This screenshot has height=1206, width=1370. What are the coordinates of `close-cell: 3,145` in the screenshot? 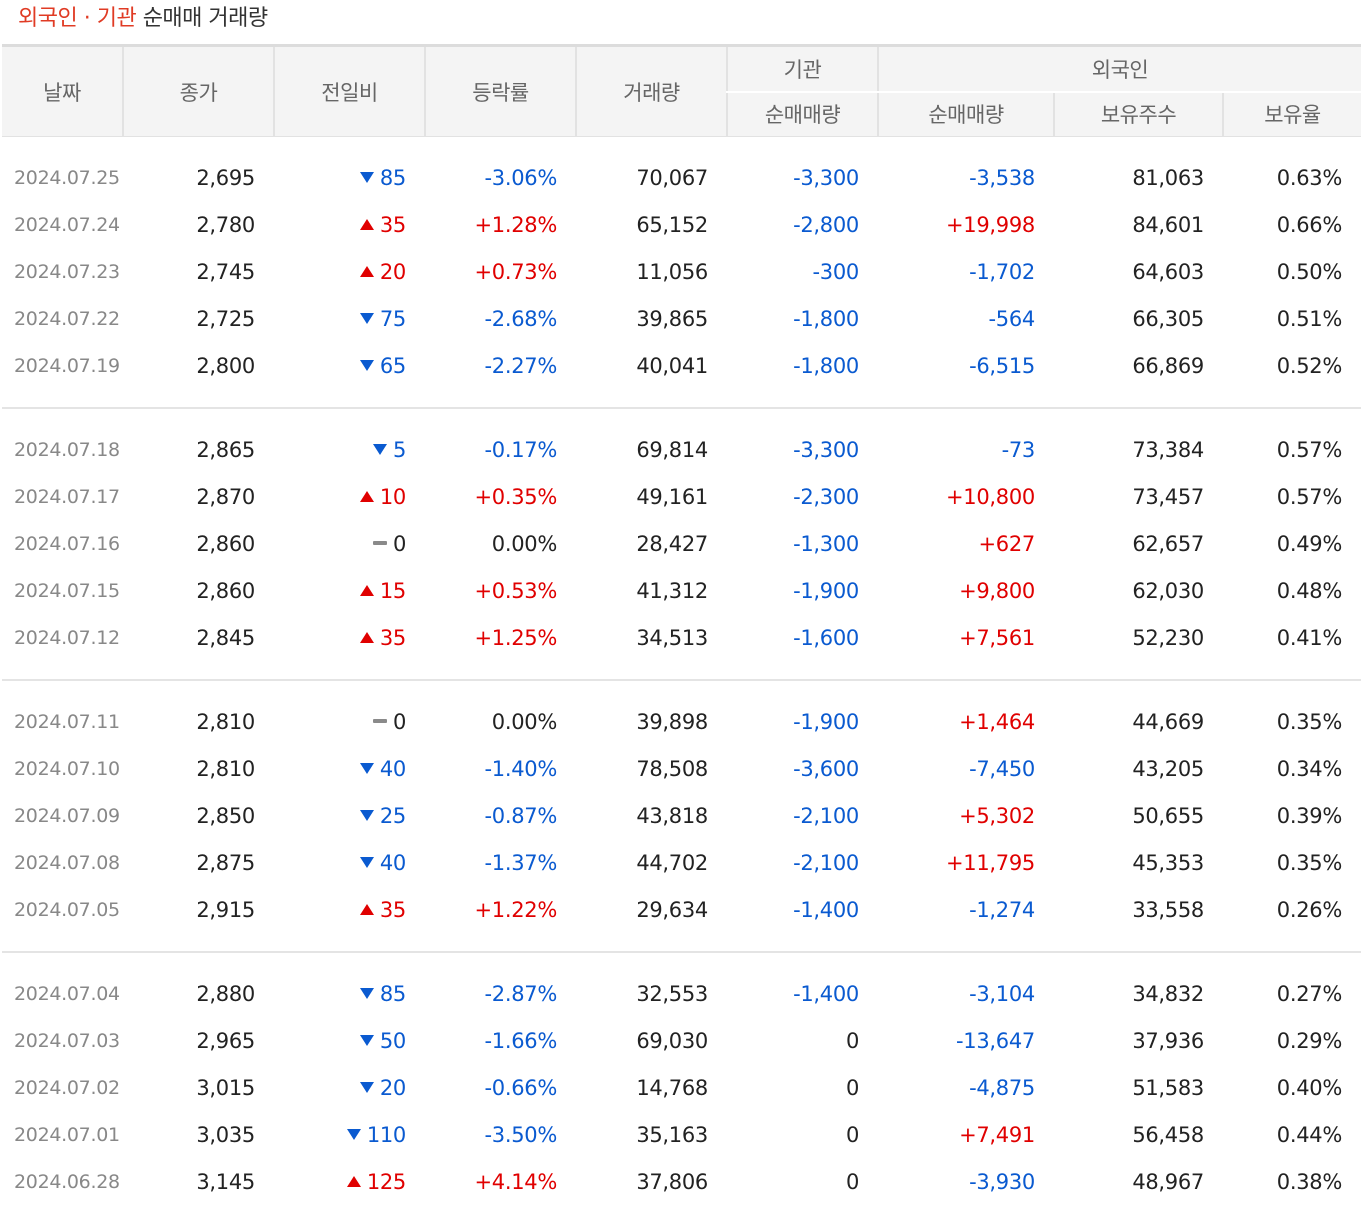 It's located at (225, 1182).